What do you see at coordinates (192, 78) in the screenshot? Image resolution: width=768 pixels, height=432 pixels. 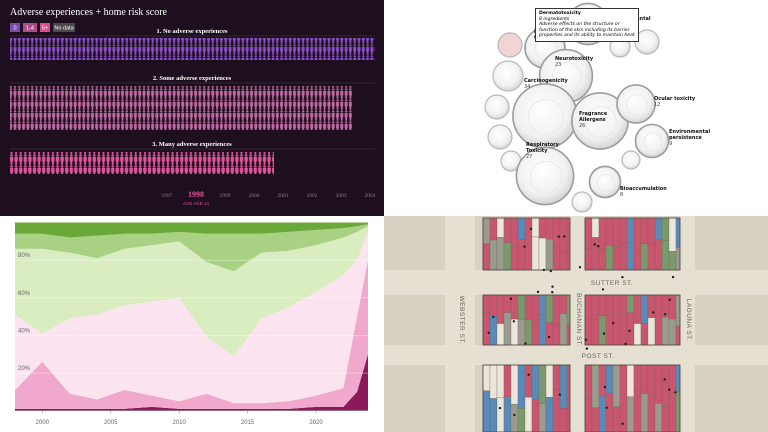 I see `group-heading: 2. Some adverse experiences` at bounding box center [192, 78].